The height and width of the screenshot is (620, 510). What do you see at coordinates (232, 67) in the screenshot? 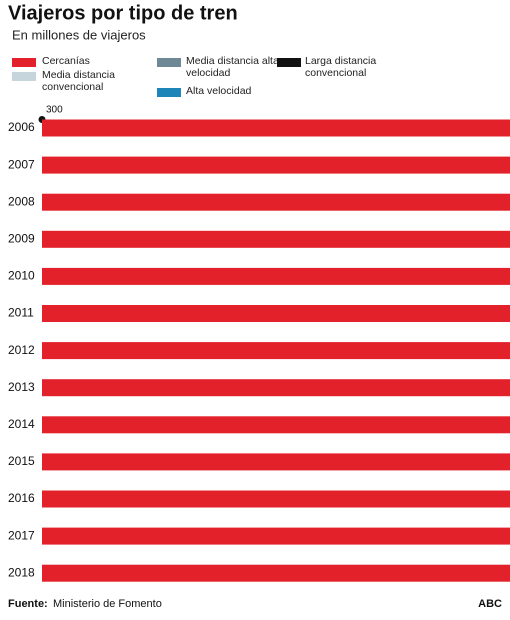
I see `legend-label: Media distancia alta velocidad` at bounding box center [232, 67].